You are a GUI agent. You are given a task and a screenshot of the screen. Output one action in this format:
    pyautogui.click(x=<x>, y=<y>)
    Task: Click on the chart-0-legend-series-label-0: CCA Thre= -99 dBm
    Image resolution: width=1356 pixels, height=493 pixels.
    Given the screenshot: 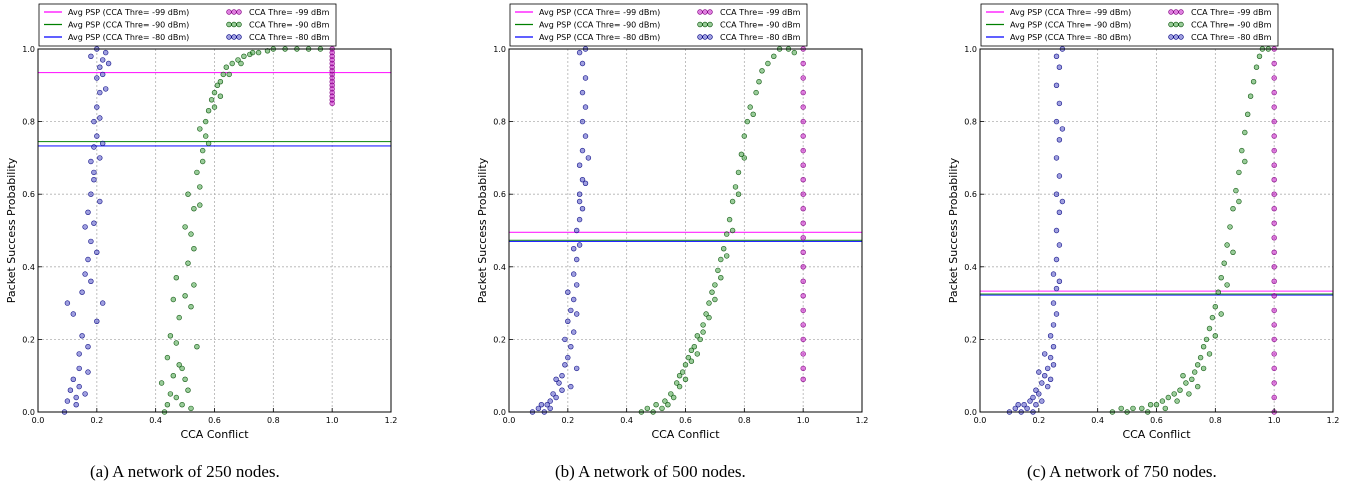 What is the action you would take?
    pyautogui.click(x=289, y=12)
    